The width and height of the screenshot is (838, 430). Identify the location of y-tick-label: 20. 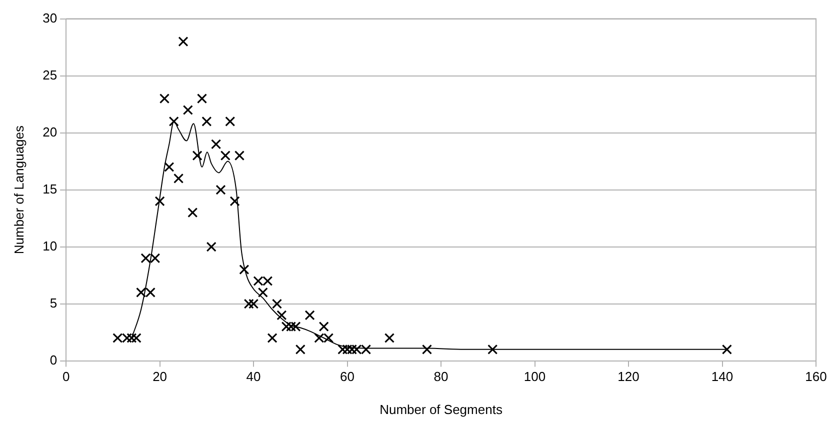
(50, 132).